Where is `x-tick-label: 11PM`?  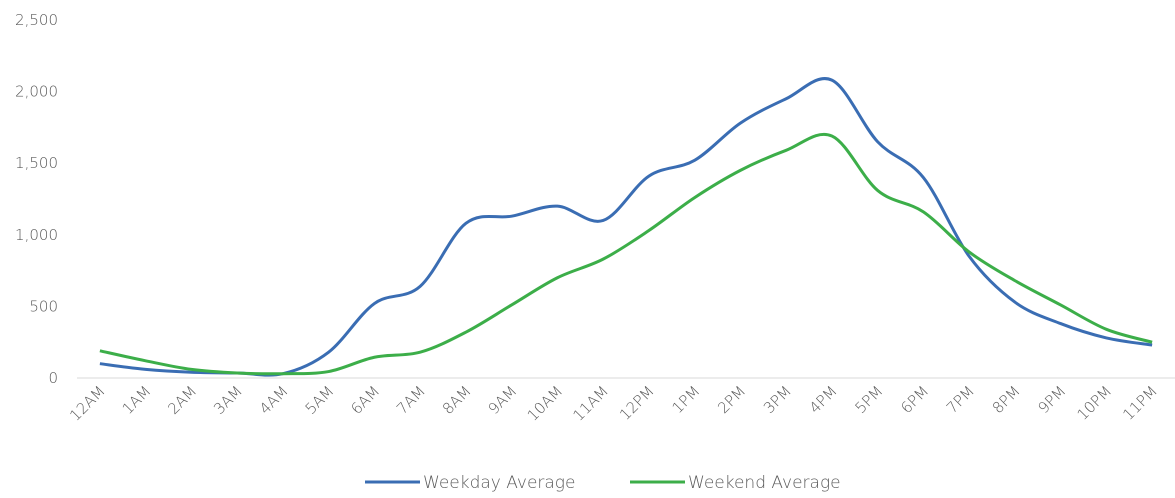
x-tick-label: 11PM is located at coordinates (1140, 403).